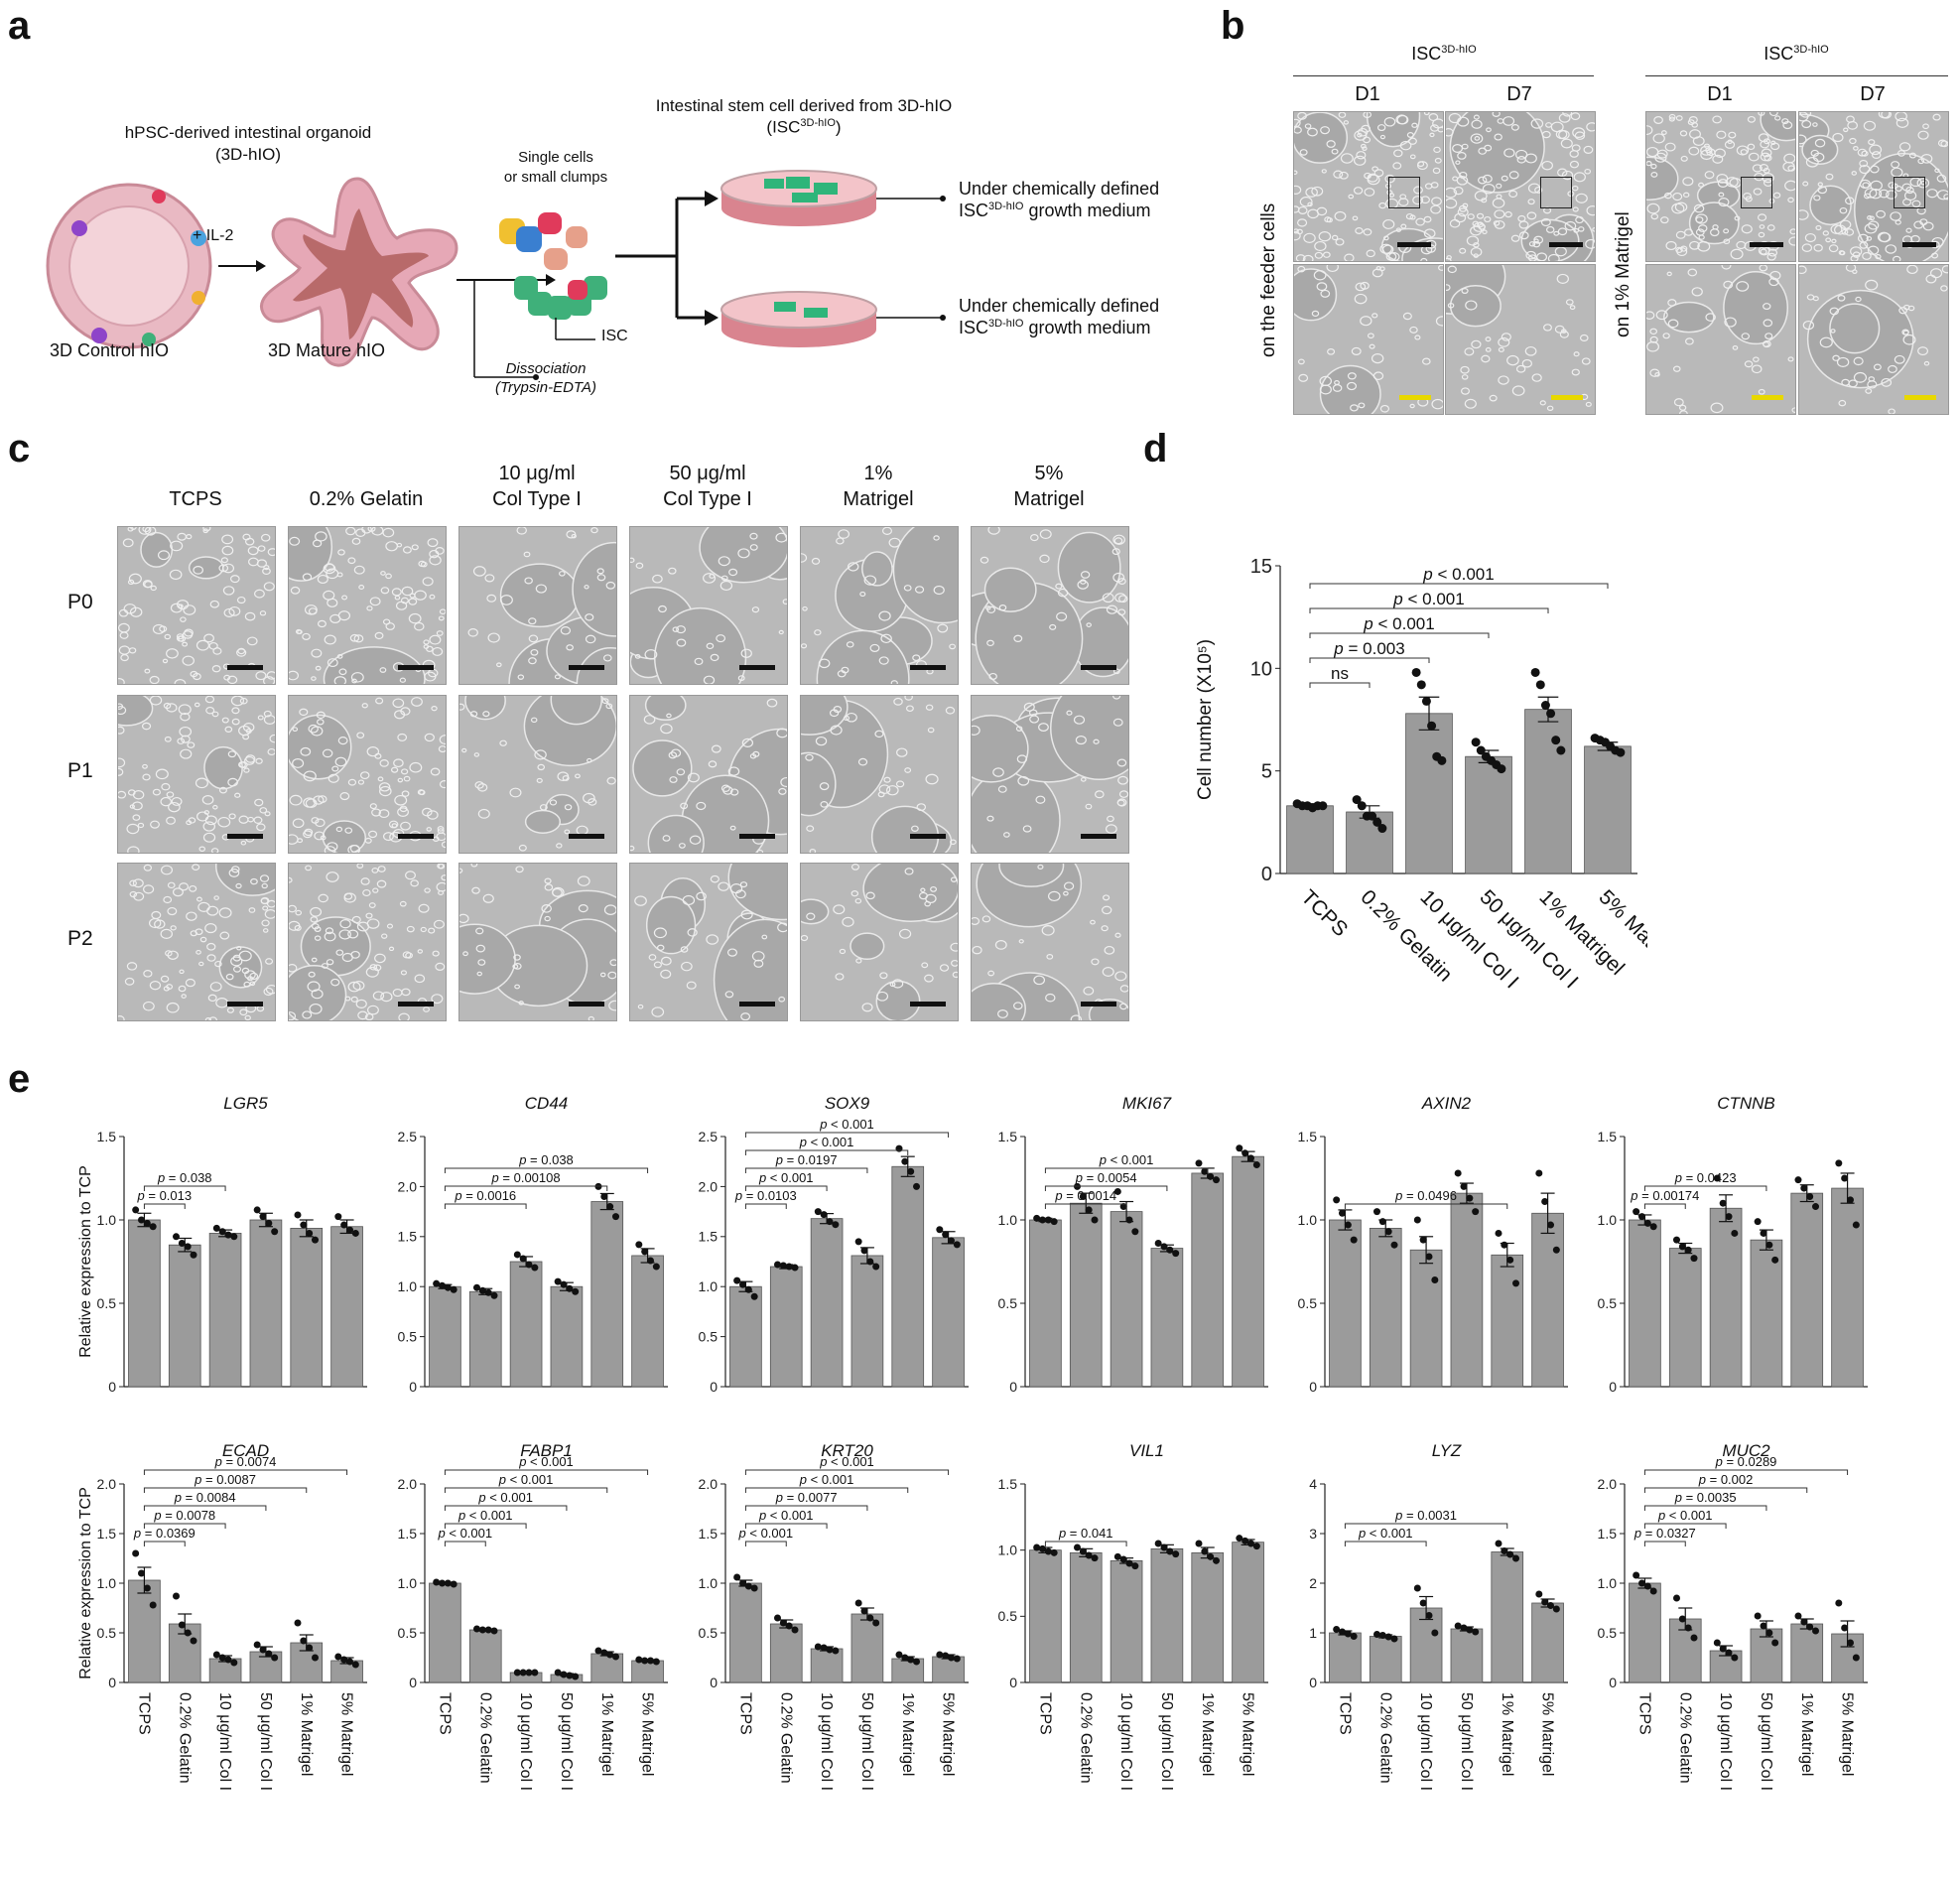 This screenshot has width=1960, height=1879. I want to click on chart-title: CTNNB, so click(1746, 1103).